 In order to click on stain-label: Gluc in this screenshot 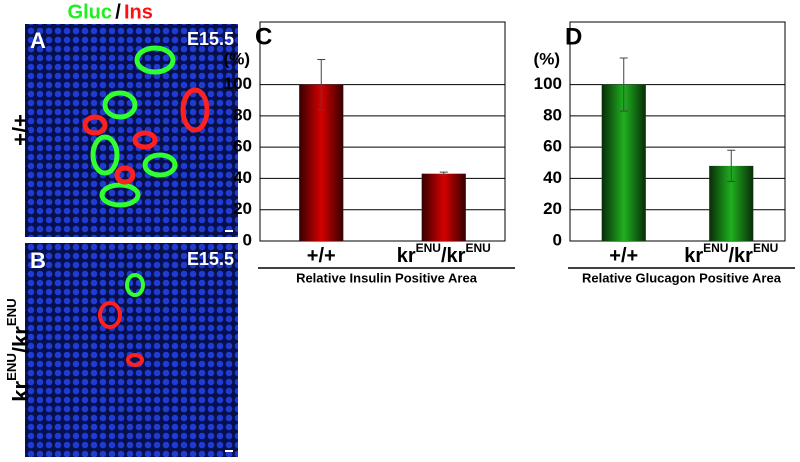, I will do `click(90, 12)`.